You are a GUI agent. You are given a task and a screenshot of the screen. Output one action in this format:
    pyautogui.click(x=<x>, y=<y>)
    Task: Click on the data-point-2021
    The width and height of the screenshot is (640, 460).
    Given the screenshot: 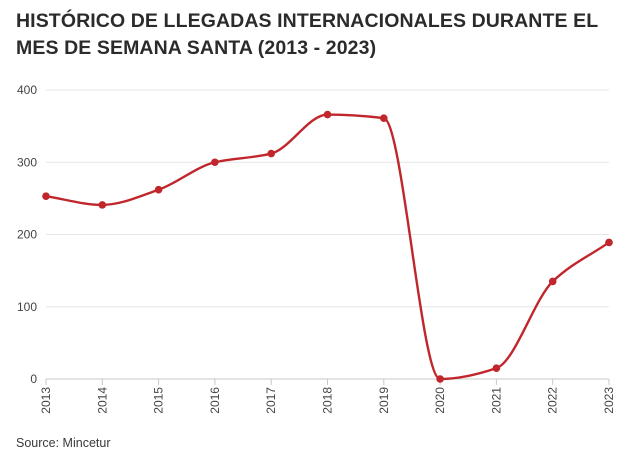 What is the action you would take?
    pyautogui.click(x=496, y=368)
    